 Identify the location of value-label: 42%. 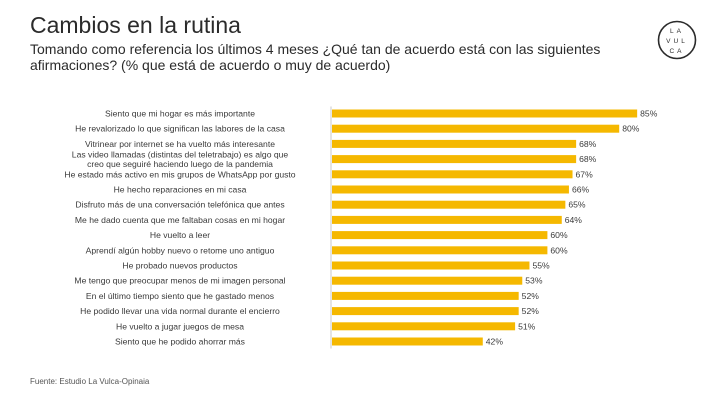
(495, 342).